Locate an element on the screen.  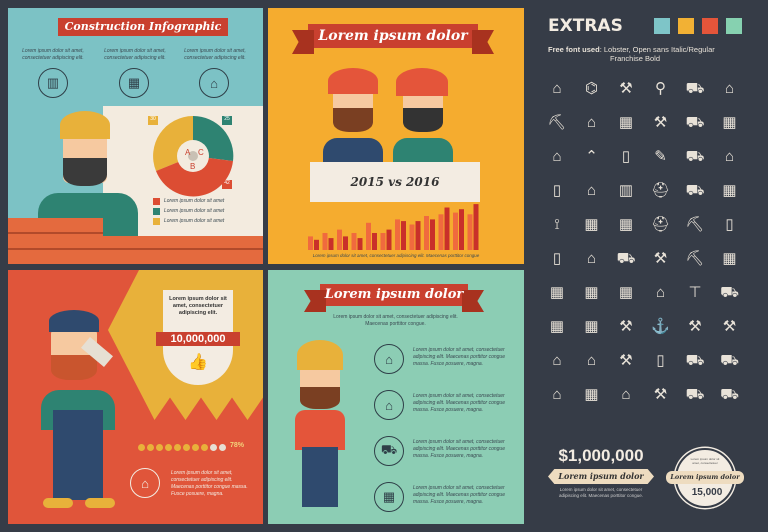
font-label: Free font used is located at coordinates (574, 49).